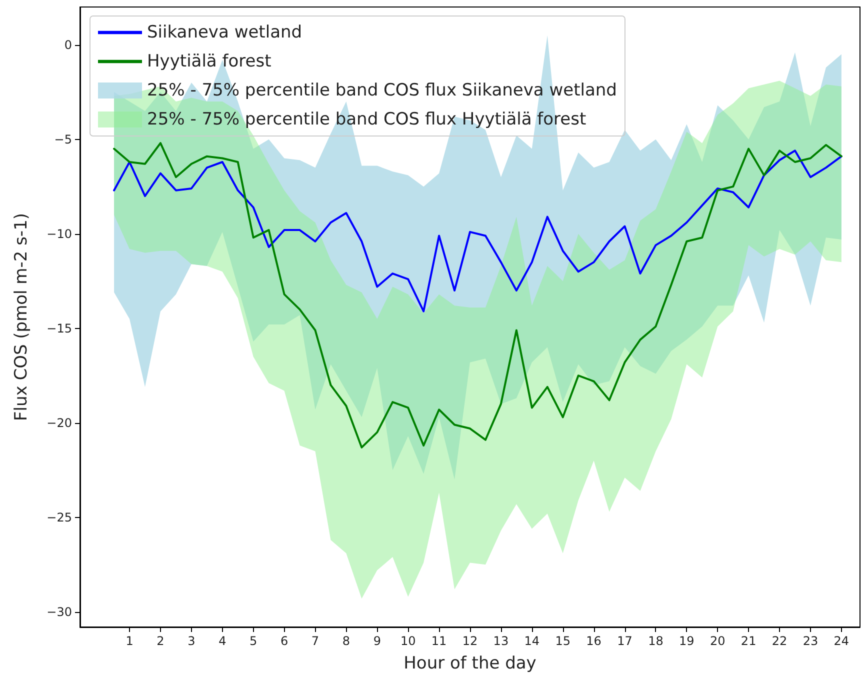  What do you see at coordinates (594, 641) in the screenshot?
I see `x-tick-label: 16` at bounding box center [594, 641].